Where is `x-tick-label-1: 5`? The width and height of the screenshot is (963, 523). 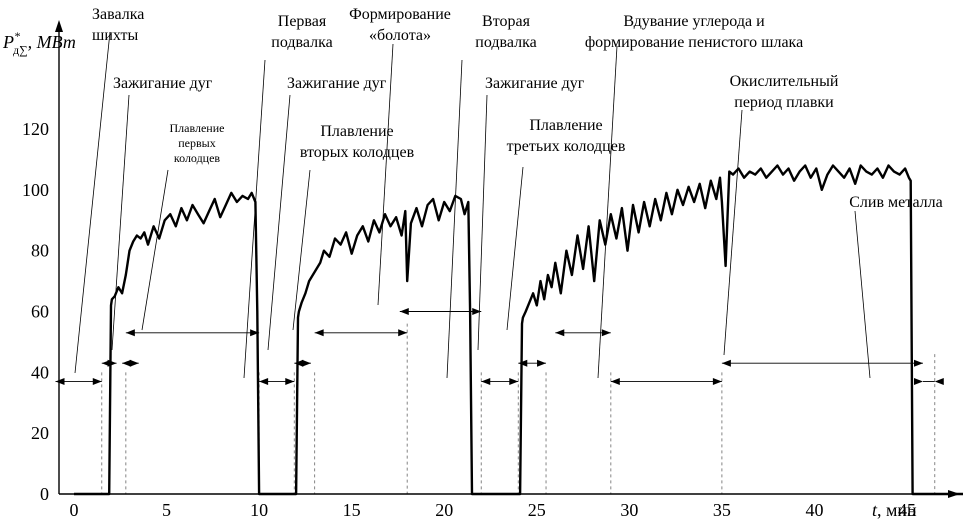
x-tick-label-1: 5 is located at coordinates (166, 510).